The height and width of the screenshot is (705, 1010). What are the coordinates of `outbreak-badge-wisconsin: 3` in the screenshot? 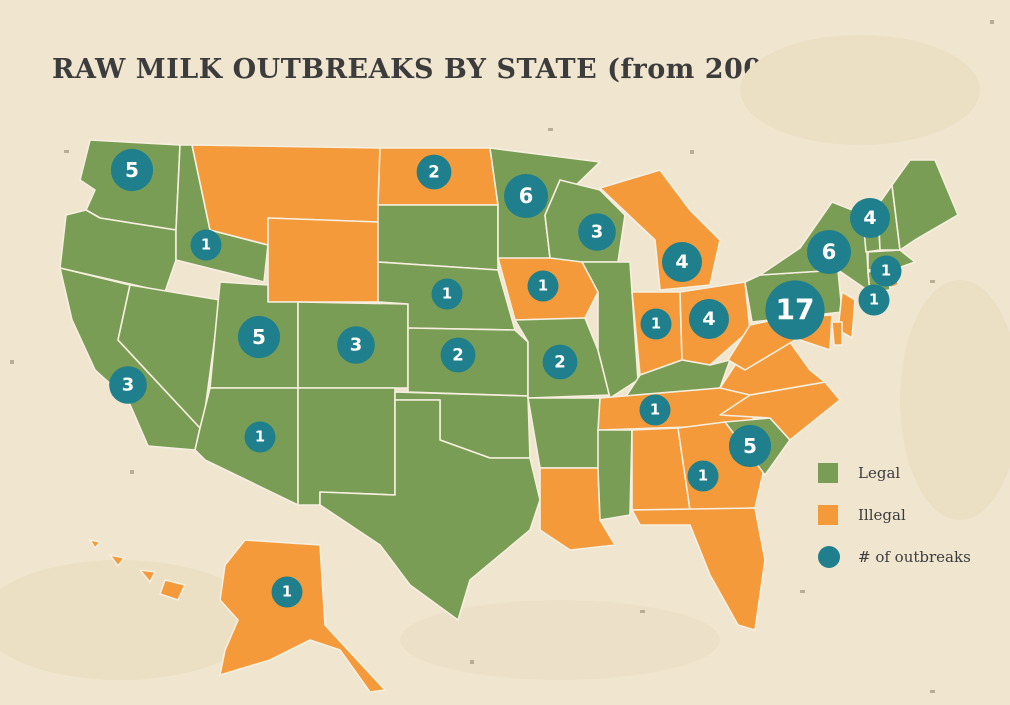 It's located at (597, 232).